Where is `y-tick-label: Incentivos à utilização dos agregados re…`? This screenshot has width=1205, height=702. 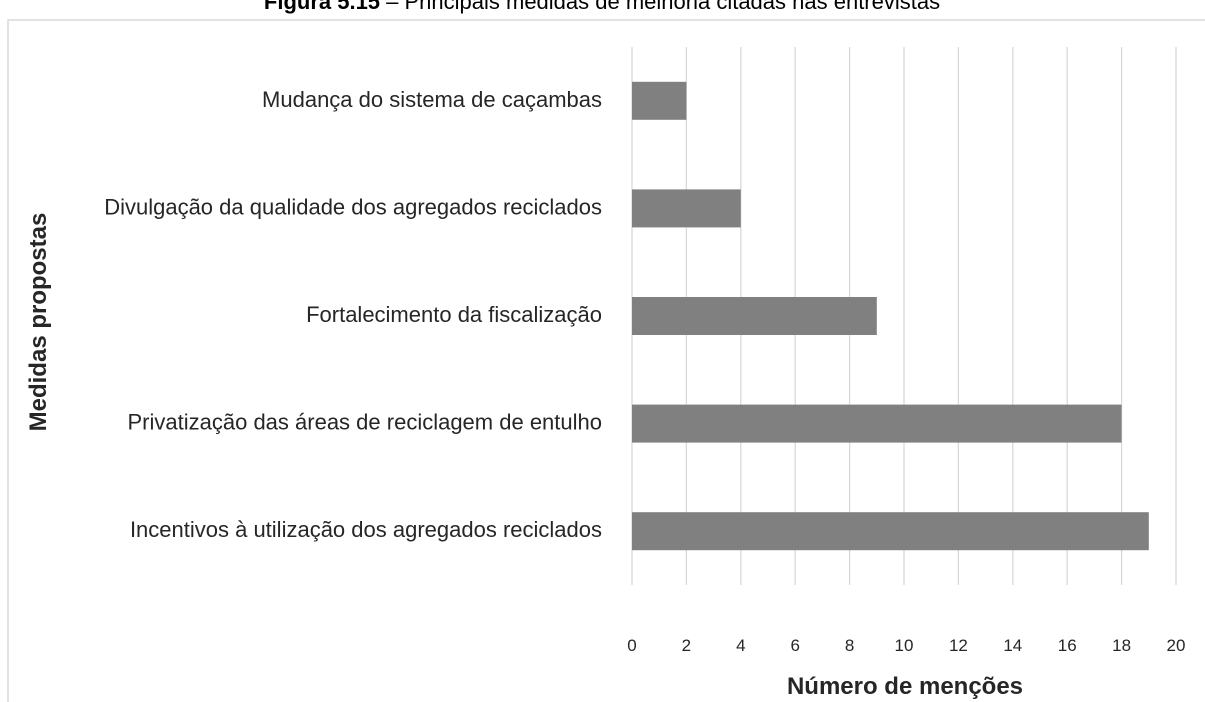 y-tick-label: Incentivos à utilização dos agregados re… is located at coordinates (366, 529).